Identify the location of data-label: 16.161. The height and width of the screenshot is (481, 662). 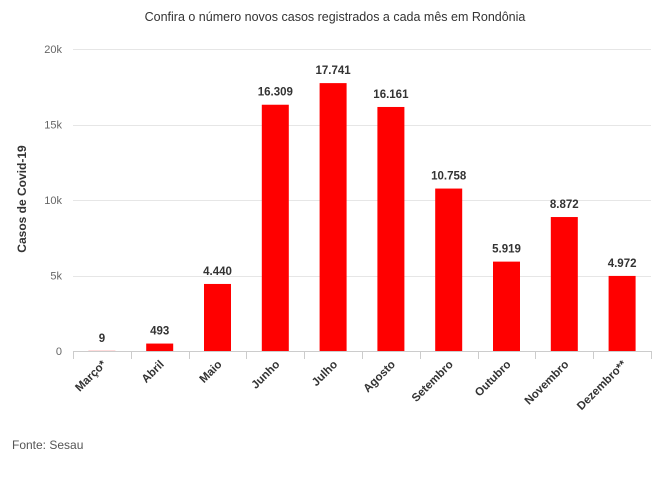
(391, 95).